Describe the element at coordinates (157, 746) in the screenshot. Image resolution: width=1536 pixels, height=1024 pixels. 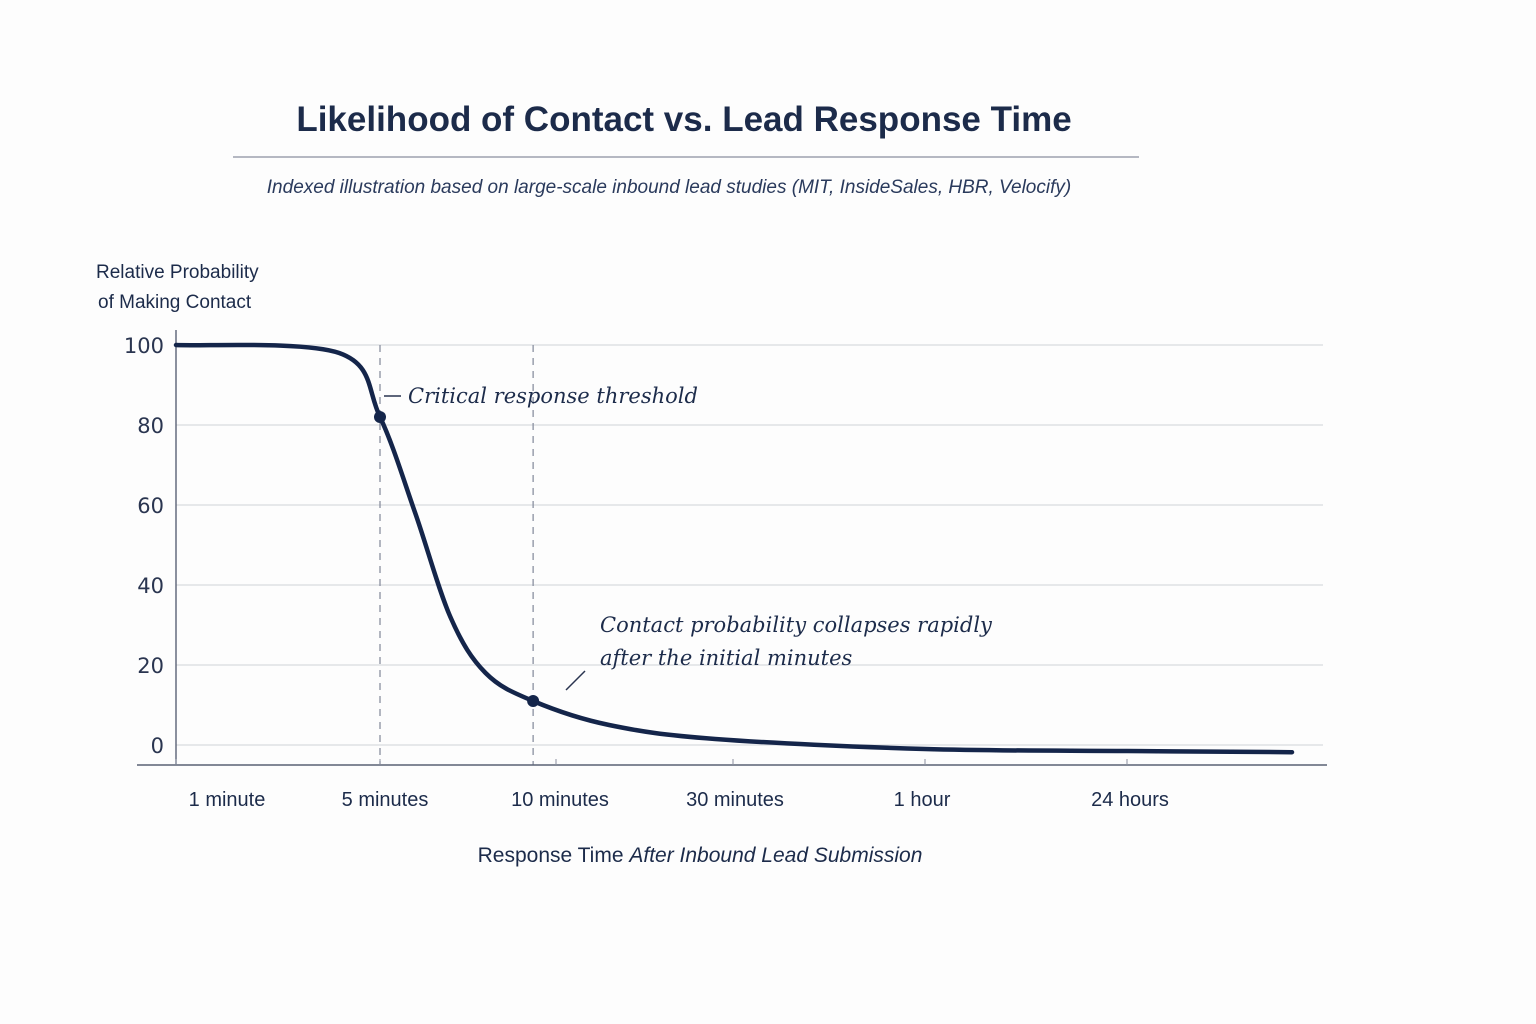
I see `y-tick-label-0: 0` at that location.